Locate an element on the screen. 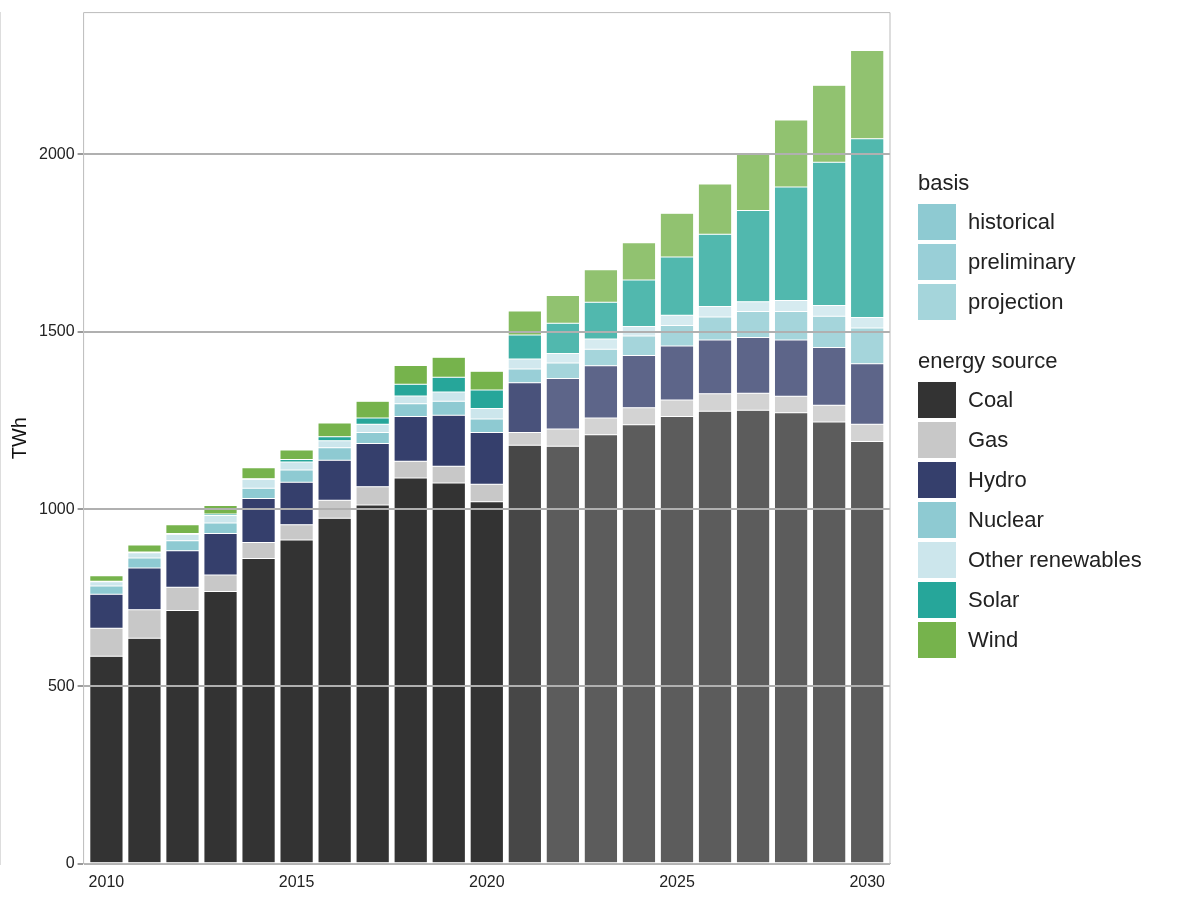 This screenshot has height=899, width=1189. legend-label: Wind is located at coordinates (993, 640).